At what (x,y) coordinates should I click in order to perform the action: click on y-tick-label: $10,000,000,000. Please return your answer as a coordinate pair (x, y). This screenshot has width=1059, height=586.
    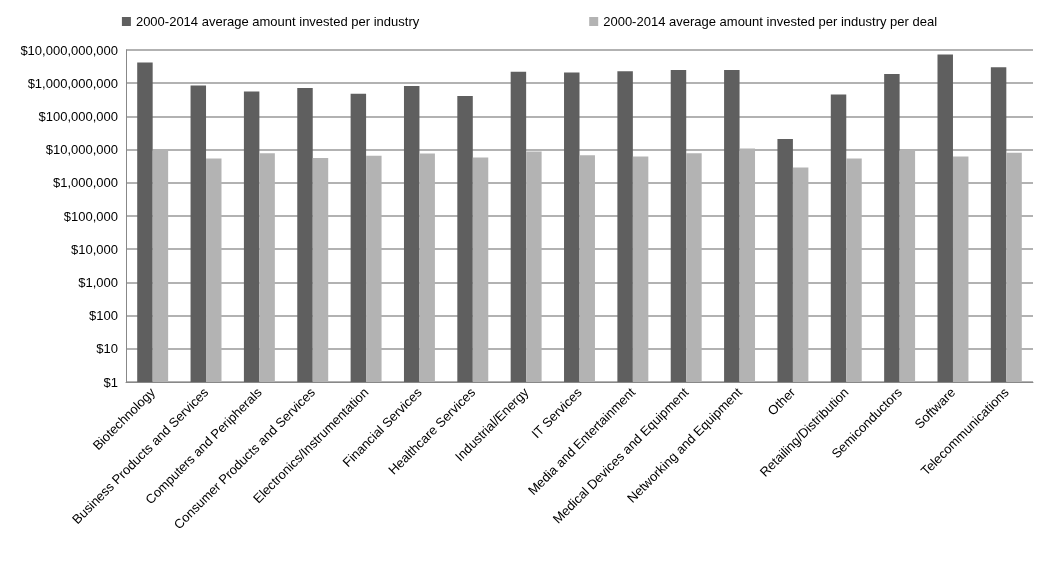
    Looking at the image, I should click on (69, 50).